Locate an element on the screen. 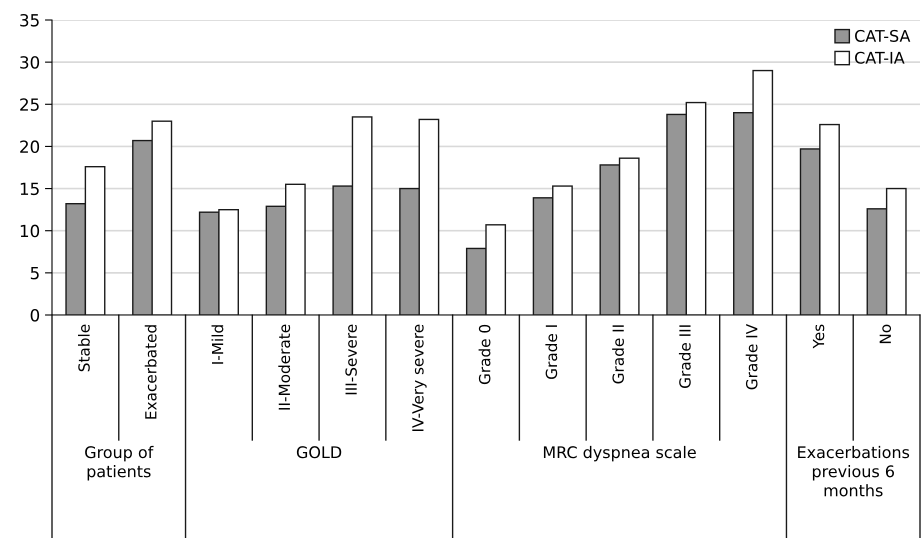 The height and width of the screenshot is (538, 923). x-tick-label: Stable is located at coordinates (84, 348).